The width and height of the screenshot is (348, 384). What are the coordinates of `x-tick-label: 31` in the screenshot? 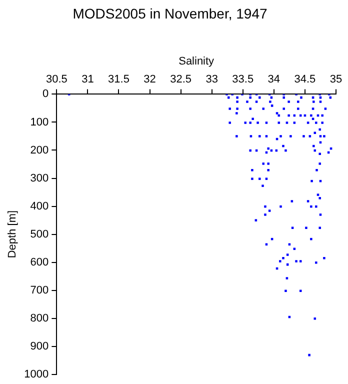 It's located at (88, 80).